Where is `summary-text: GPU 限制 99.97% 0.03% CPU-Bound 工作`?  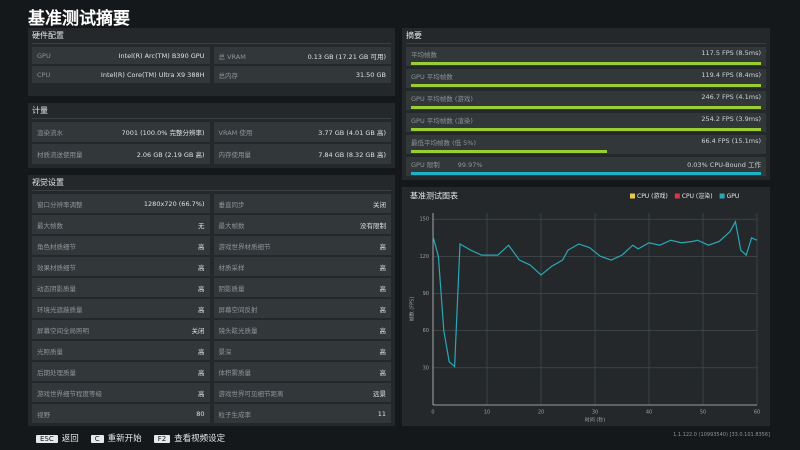
summary-text: GPU 限制 99.97% 0.03% CPU-Bound 工作 is located at coordinates (586, 164).